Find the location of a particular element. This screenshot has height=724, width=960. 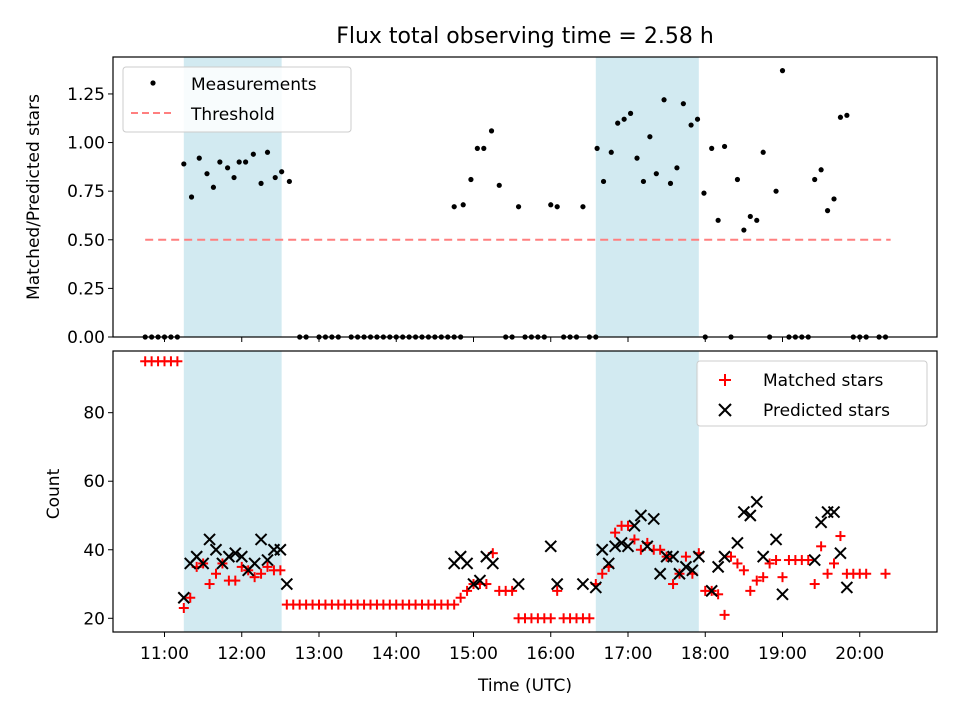

x-tick-label: 17:00 is located at coordinates (628, 654).